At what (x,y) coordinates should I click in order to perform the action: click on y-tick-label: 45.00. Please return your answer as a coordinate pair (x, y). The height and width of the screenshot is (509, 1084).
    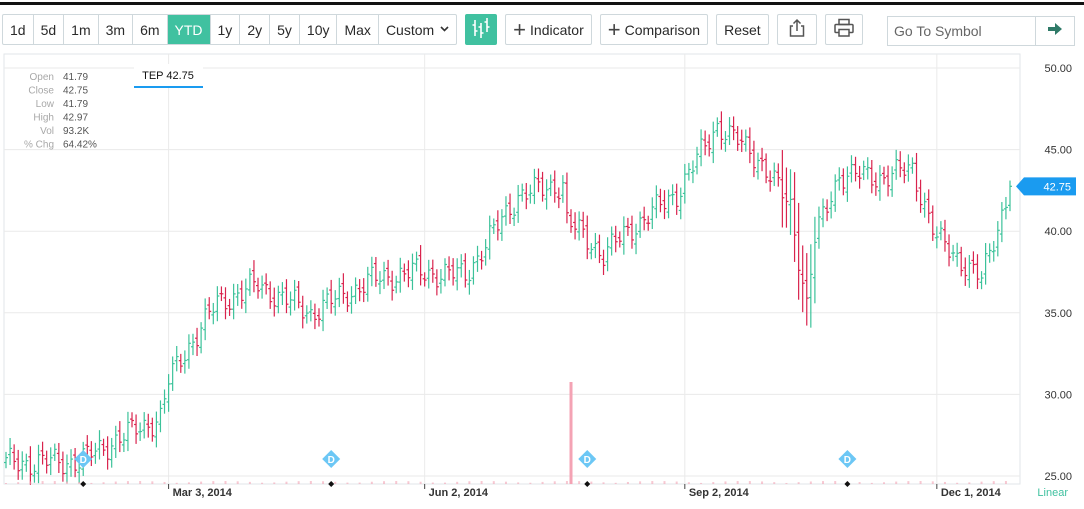
    Looking at the image, I should click on (1058, 151).